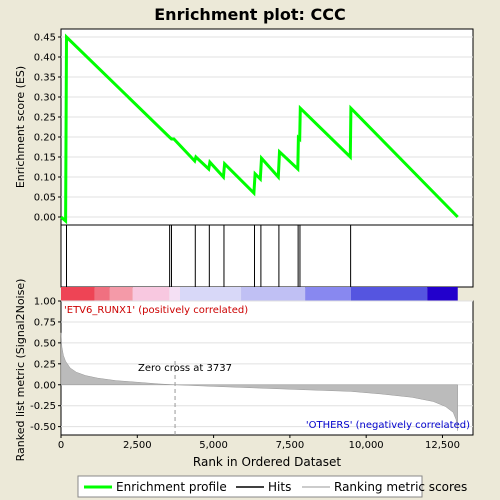  I want to click on es-y-tick-label: 0.25, so click(45, 118).